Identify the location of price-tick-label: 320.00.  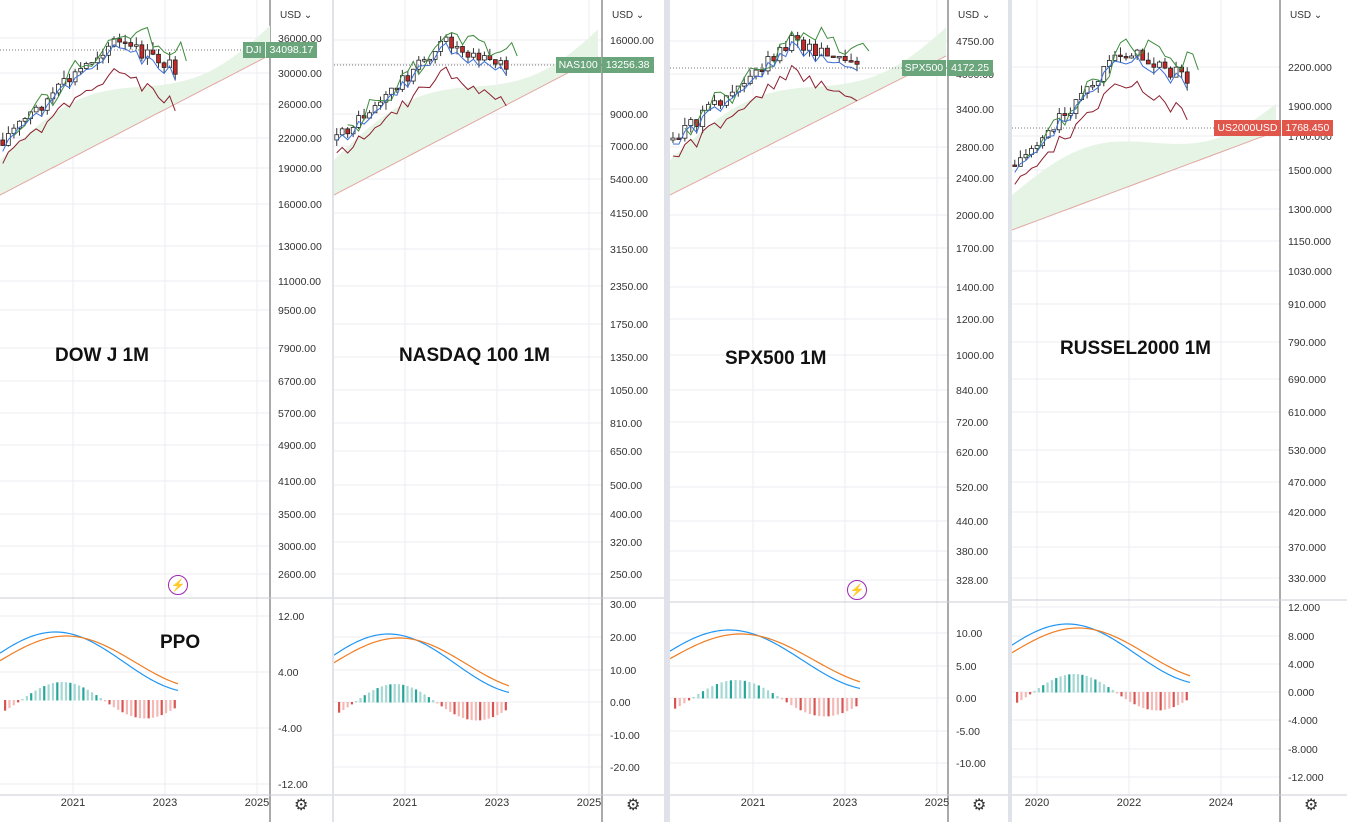
(626, 543).